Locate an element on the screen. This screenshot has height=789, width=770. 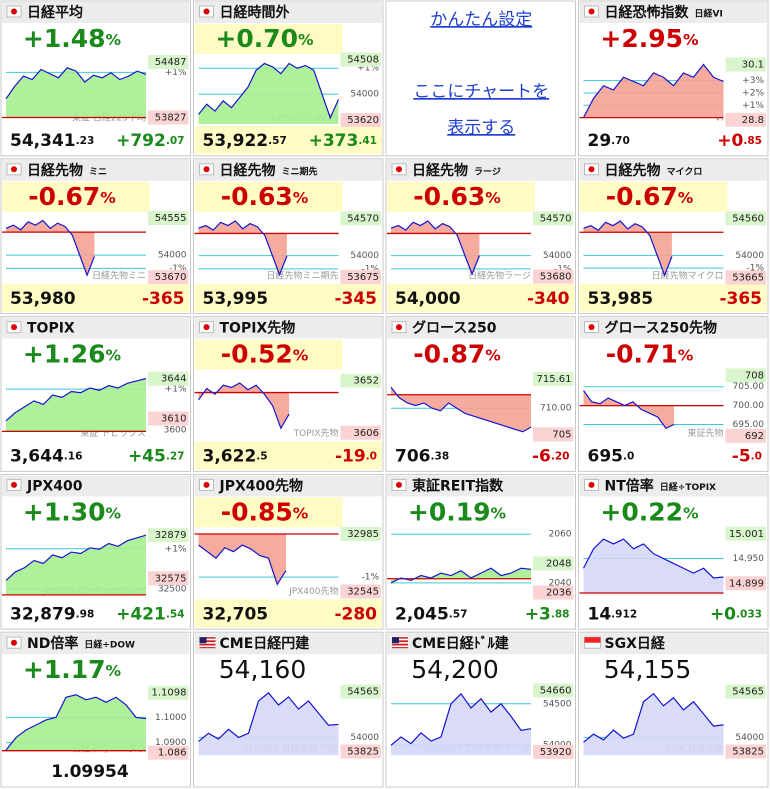
watermark: 東証先物 is located at coordinates (705, 433).